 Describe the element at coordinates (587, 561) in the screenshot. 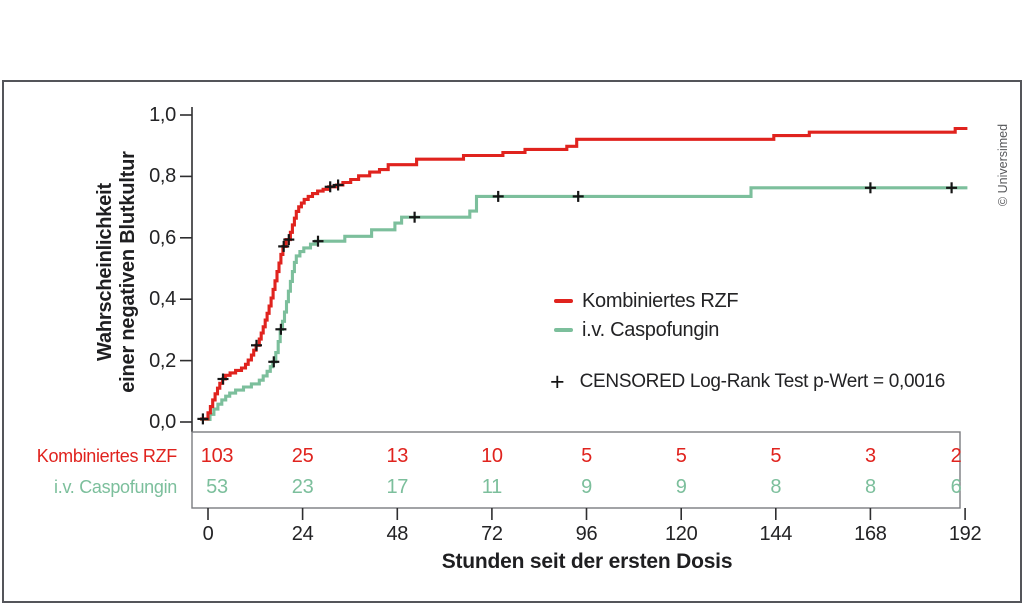

I see `x-axis-title: Stunden seit der ersten Dosis` at that location.